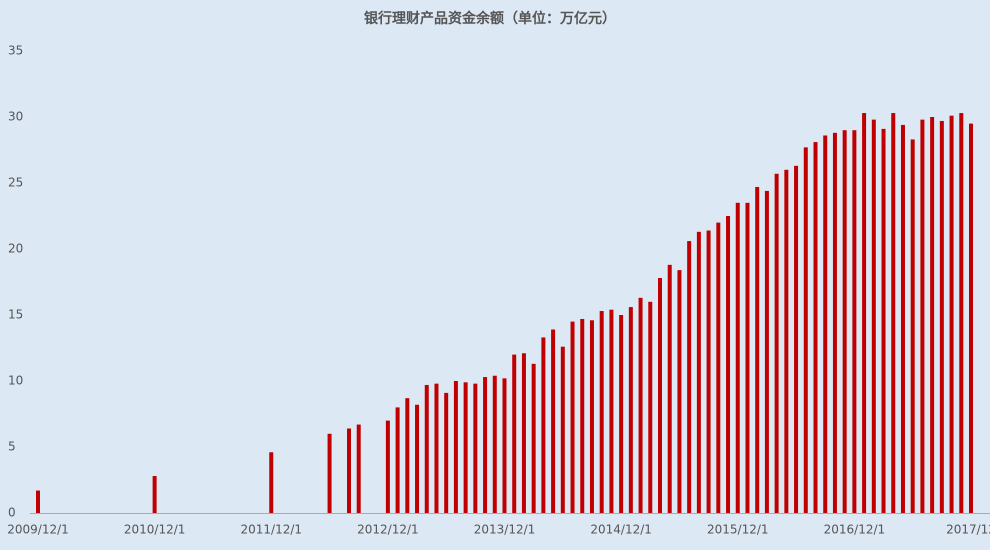 Image resolution: width=990 pixels, height=550 pixels. Describe the element at coordinates (621, 530) in the screenshot. I see `x-tick-label: 2014/12/1` at that location.